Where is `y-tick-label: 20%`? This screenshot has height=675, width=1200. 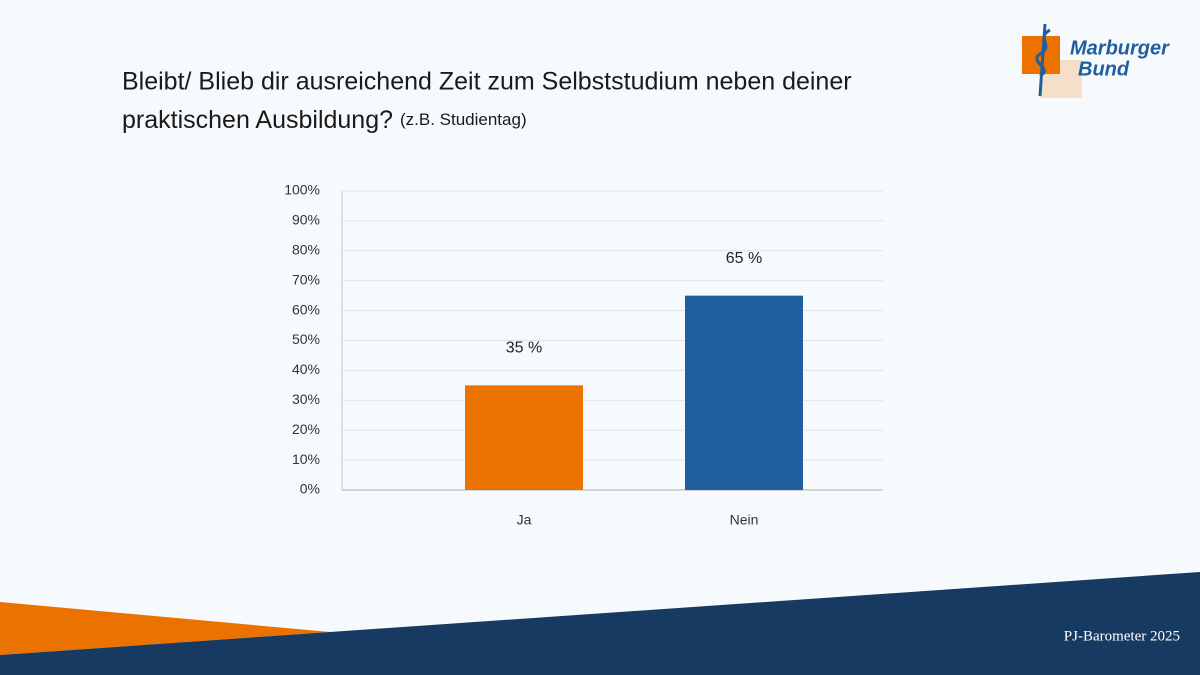
y-tick-label: 20% is located at coordinates (306, 429).